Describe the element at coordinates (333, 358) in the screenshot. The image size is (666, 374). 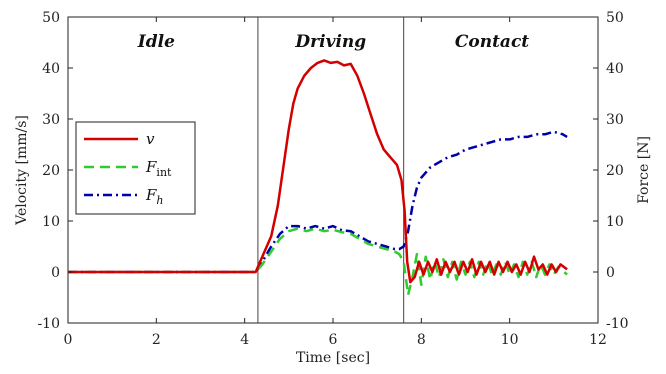
I see `x-axis-title: Time [sec]` at that location.